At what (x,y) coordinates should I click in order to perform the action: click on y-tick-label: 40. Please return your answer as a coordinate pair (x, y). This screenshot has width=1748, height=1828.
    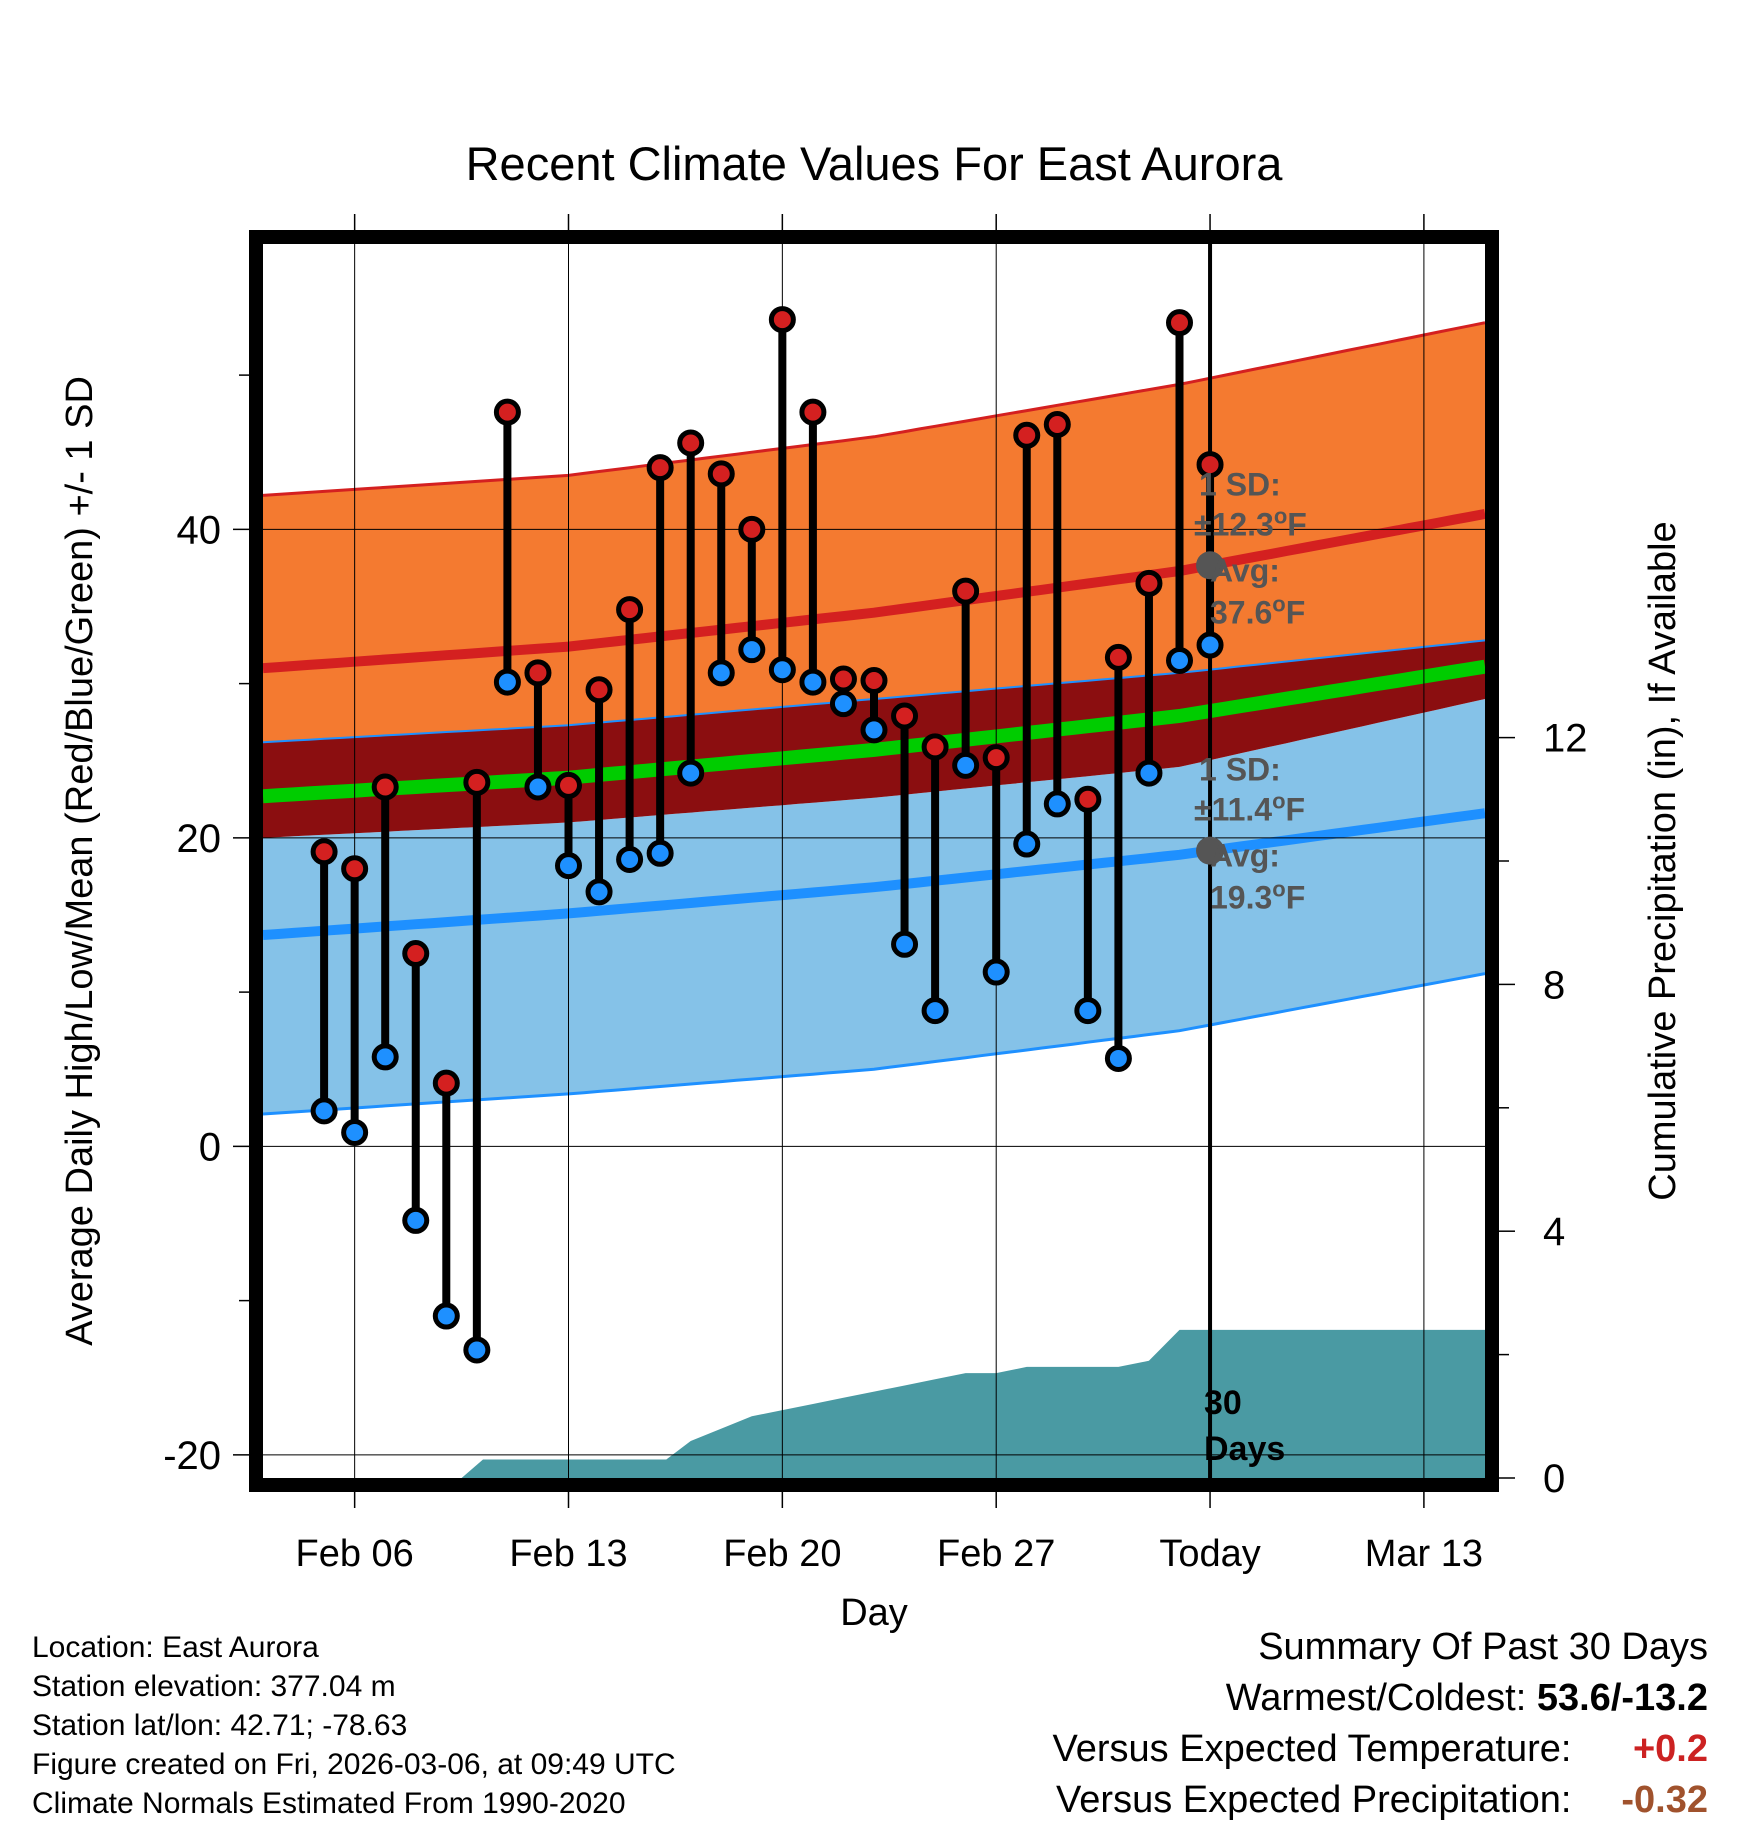
    Looking at the image, I should click on (199, 530).